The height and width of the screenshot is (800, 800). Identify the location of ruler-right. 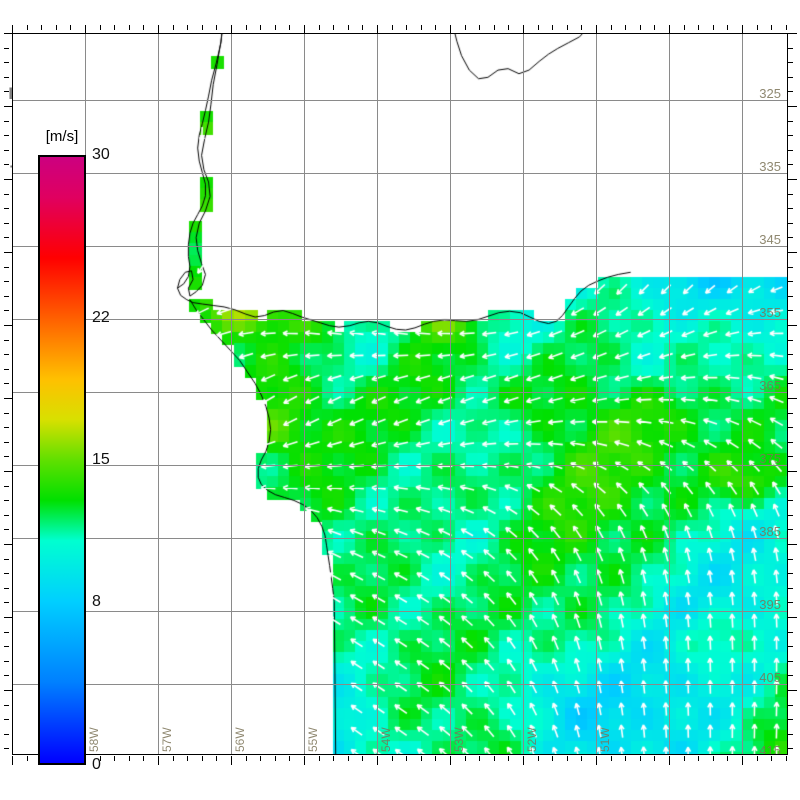
(792, 394).